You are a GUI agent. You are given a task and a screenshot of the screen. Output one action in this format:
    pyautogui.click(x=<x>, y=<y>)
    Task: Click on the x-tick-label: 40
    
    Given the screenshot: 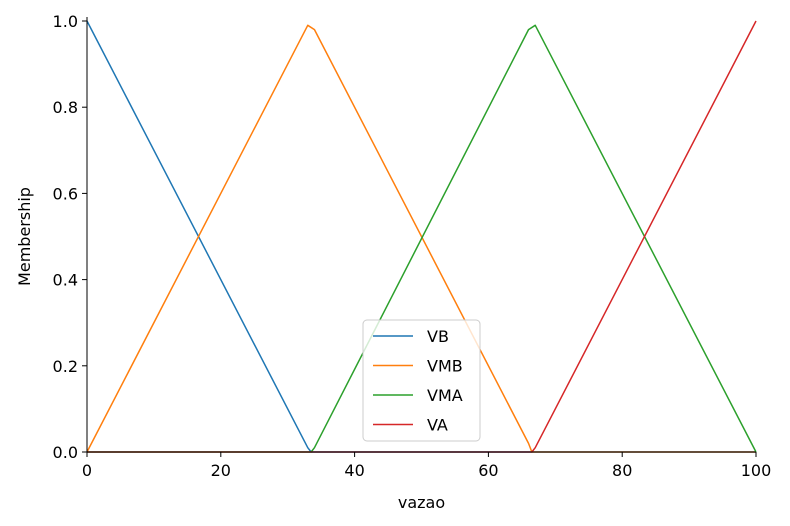 What is the action you would take?
    pyautogui.click(x=354, y=470)
    